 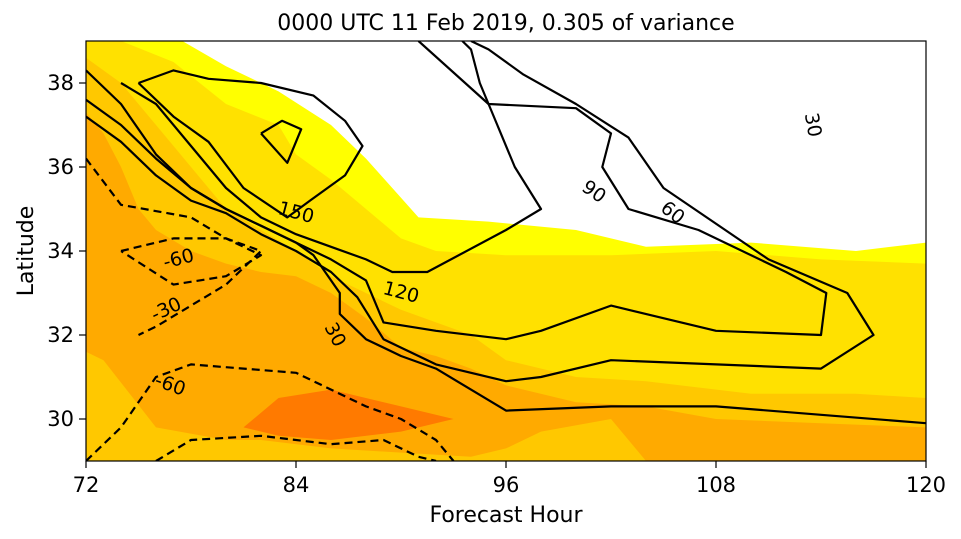 I want to click on x-axis: 72 84 96 108 120, so click(x=509, y=479).